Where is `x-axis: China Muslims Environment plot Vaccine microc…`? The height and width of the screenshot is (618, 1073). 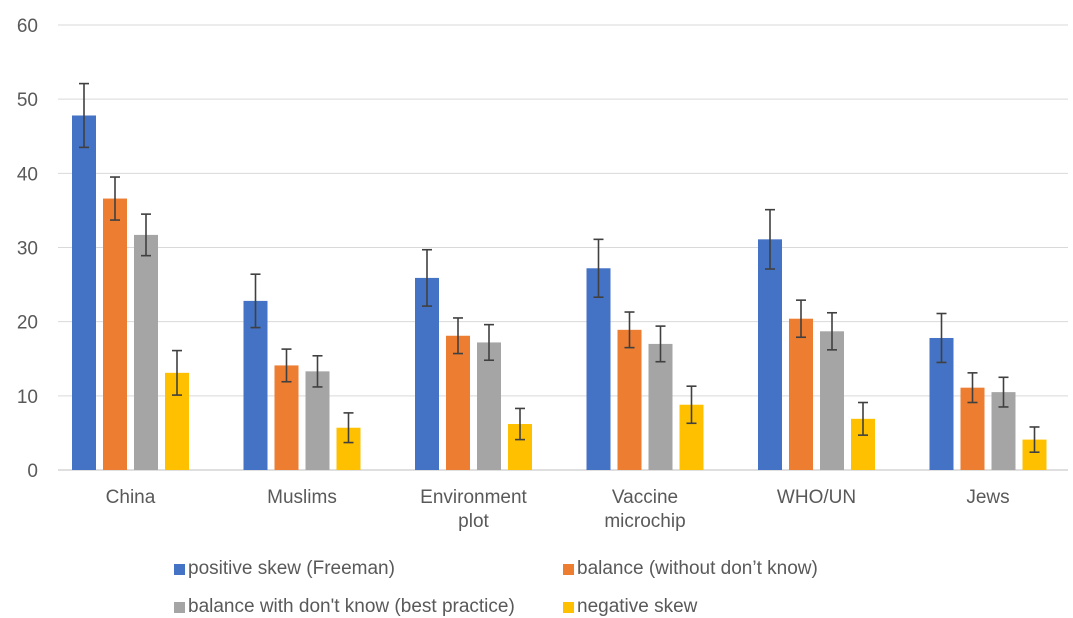 x-axis: China Muslims Environment plot Vaccine microc… is located at coordinates (558, 509).